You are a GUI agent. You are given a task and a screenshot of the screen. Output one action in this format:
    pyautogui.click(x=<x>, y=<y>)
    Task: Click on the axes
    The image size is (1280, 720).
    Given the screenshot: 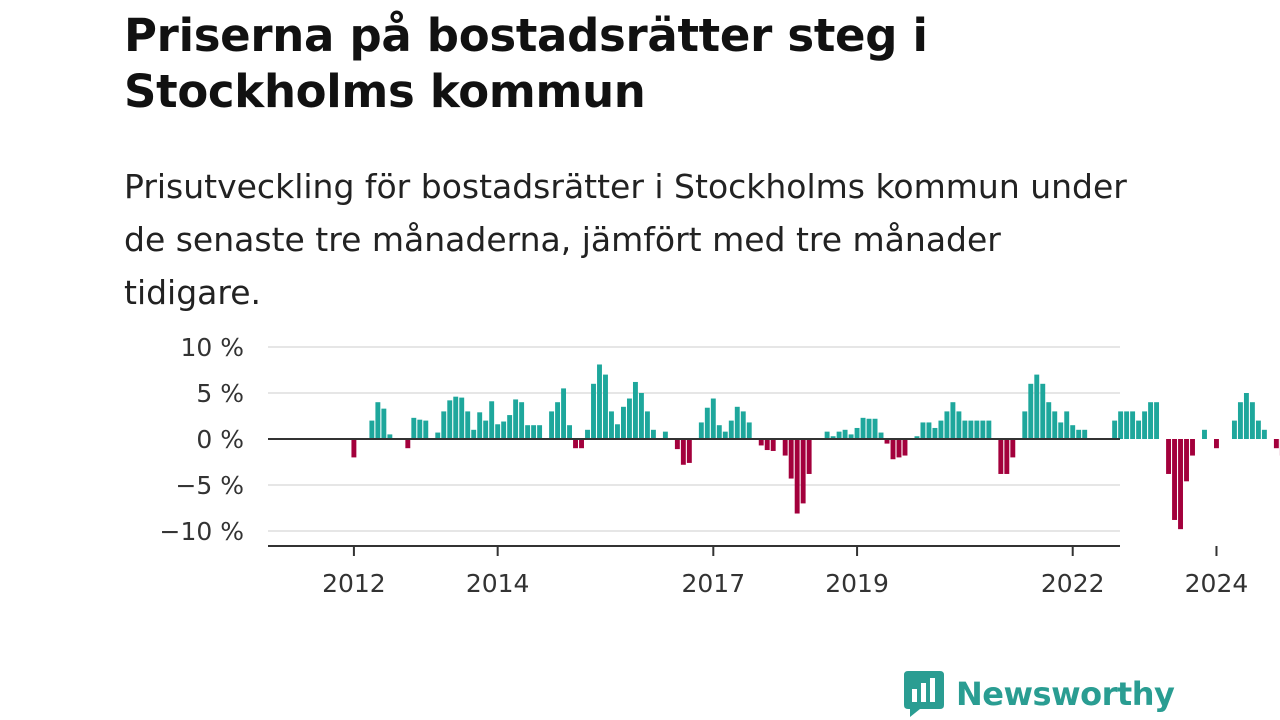 What is the action you would take?
    pyautogui.click(x=743, y=497)
    